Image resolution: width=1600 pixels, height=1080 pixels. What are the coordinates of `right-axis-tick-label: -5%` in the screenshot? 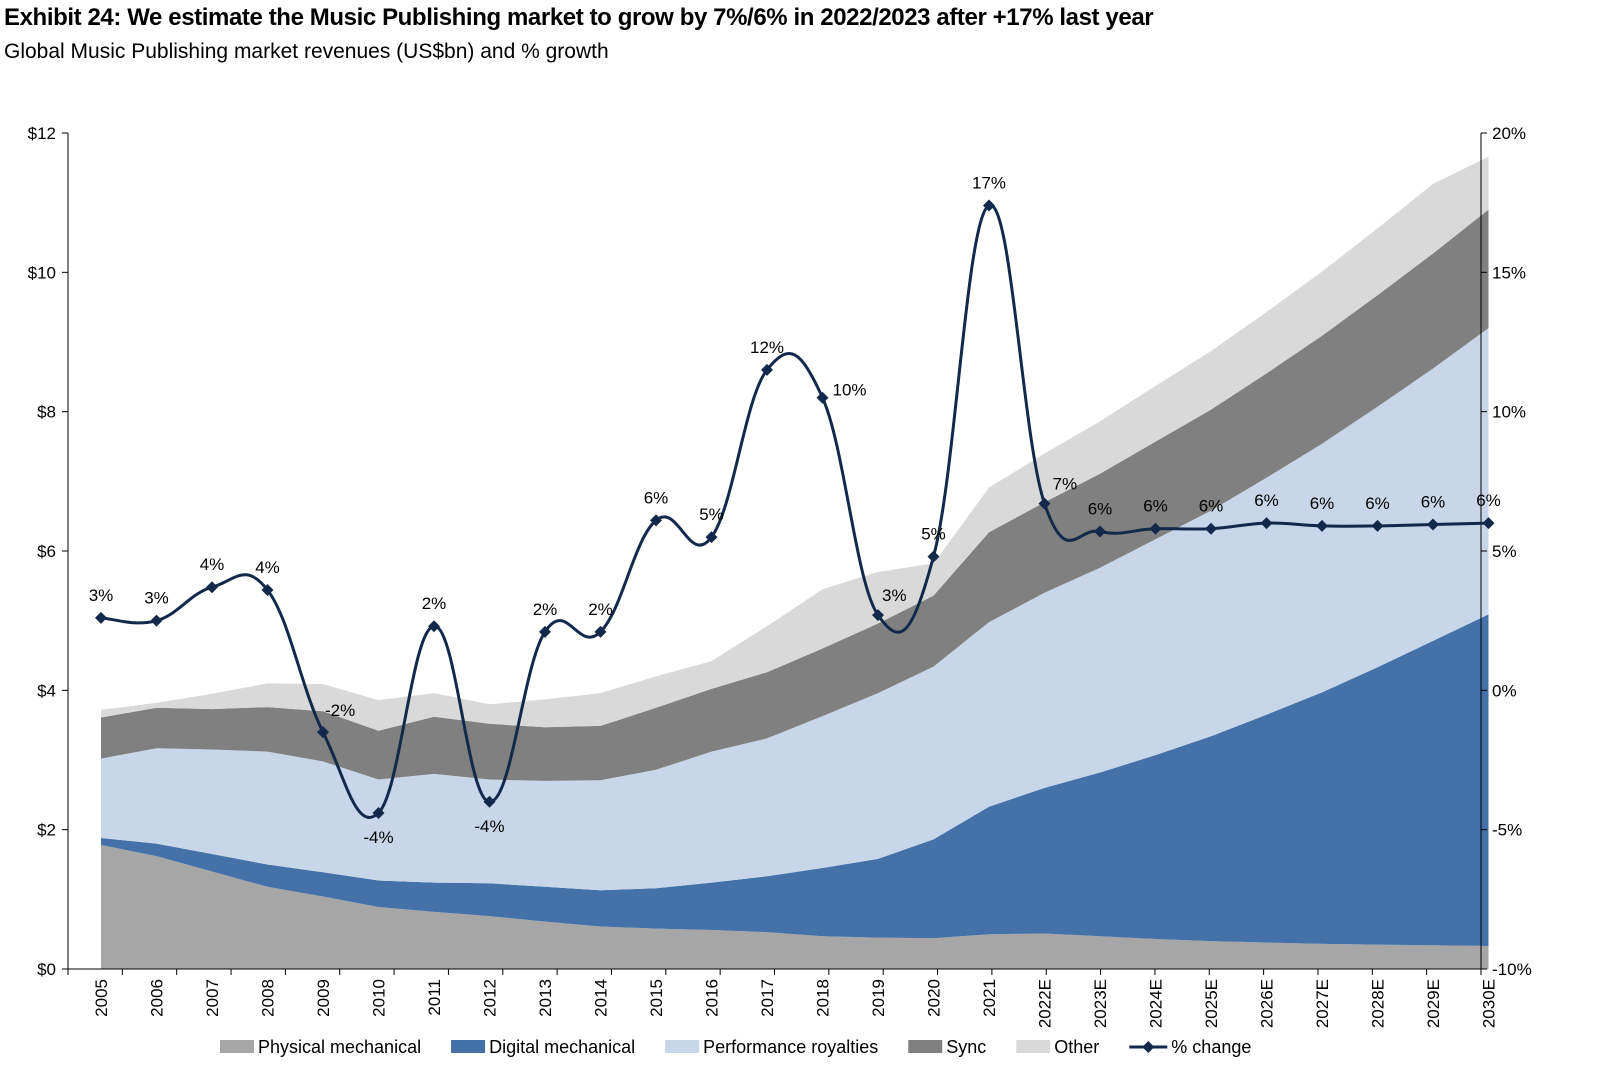 It's located at (1507, 830).